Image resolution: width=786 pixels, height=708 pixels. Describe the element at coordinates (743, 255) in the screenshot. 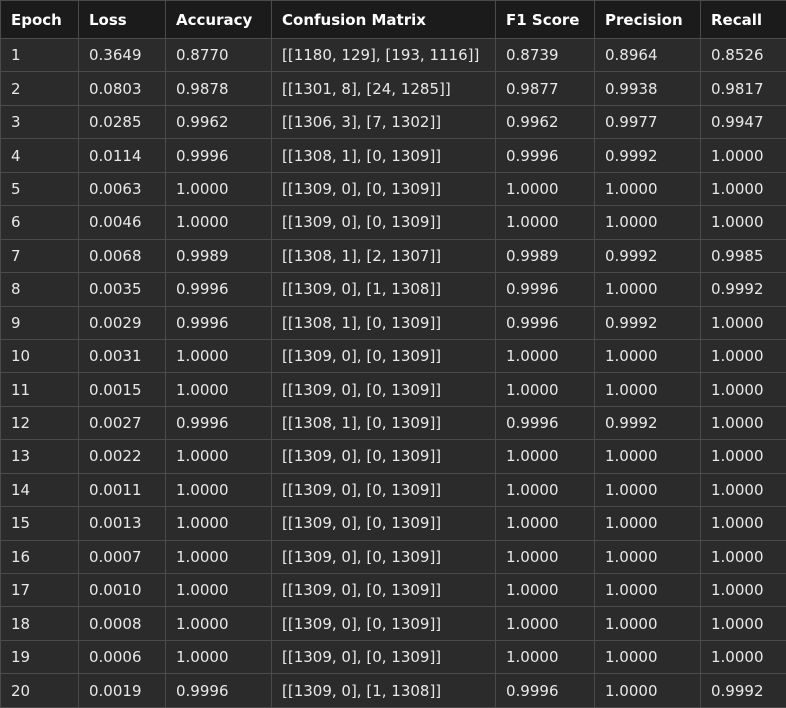

I see `recall-cell: 0.9985` at that location.